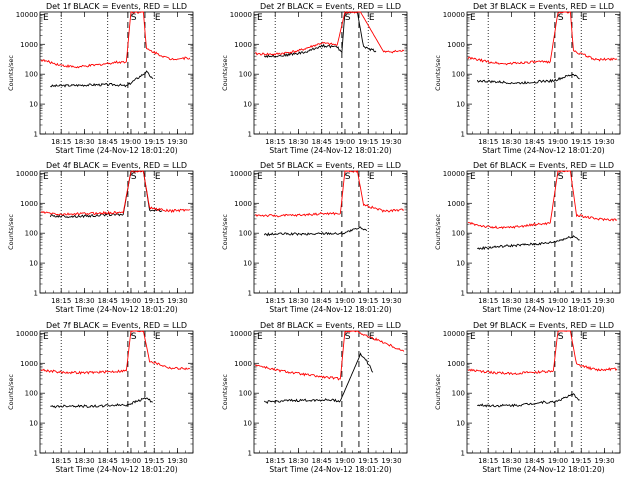 The height and width of the screenshot is (480, 640). I want to click on panel-title: Det 9f BLACK = Events, RED = LLD, so click(543, 325).